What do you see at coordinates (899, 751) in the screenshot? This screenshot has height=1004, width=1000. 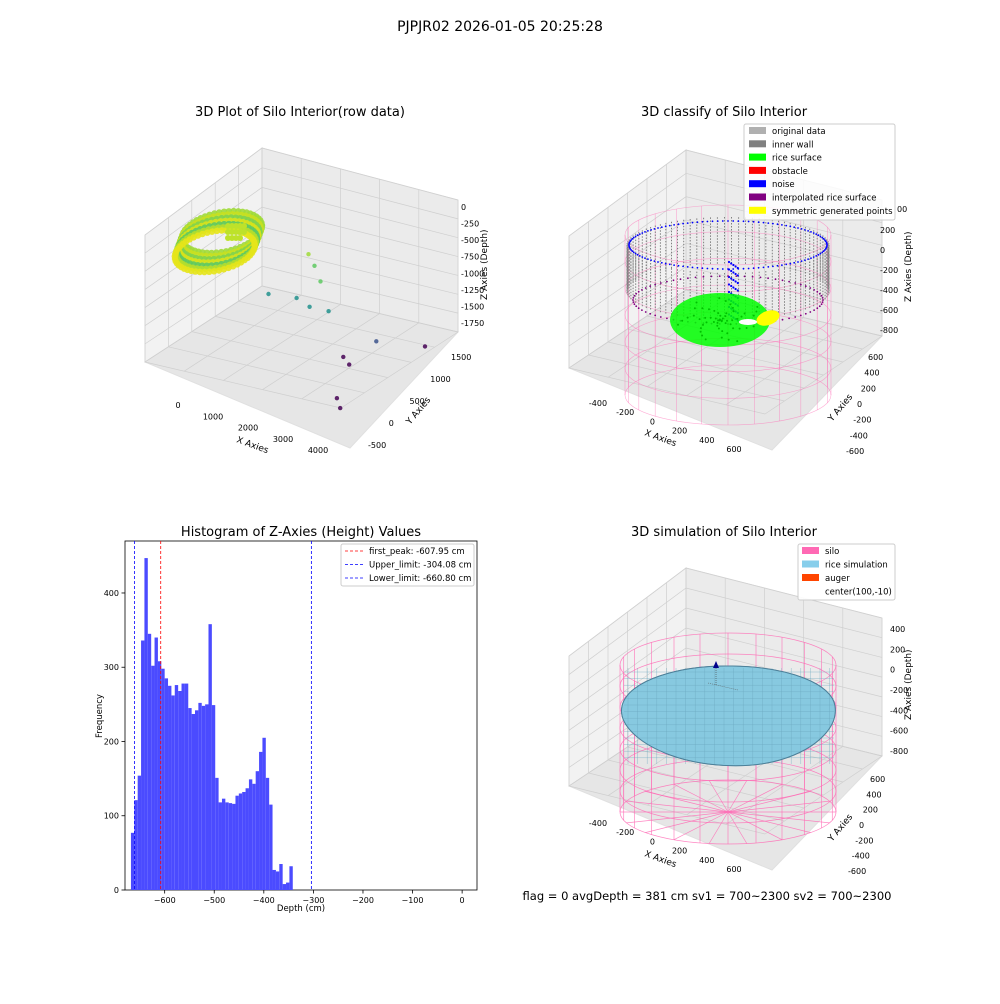 I see `simulation-3d-z-tick-6: -800` at bounding box center [899, 751].